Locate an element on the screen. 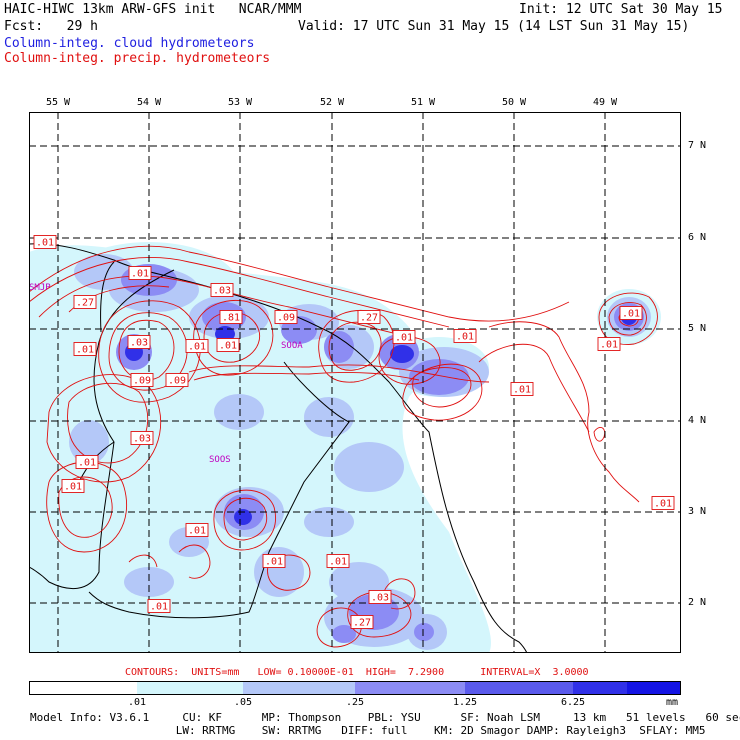  station-label: SOOA is located at coordinates (292, 346).